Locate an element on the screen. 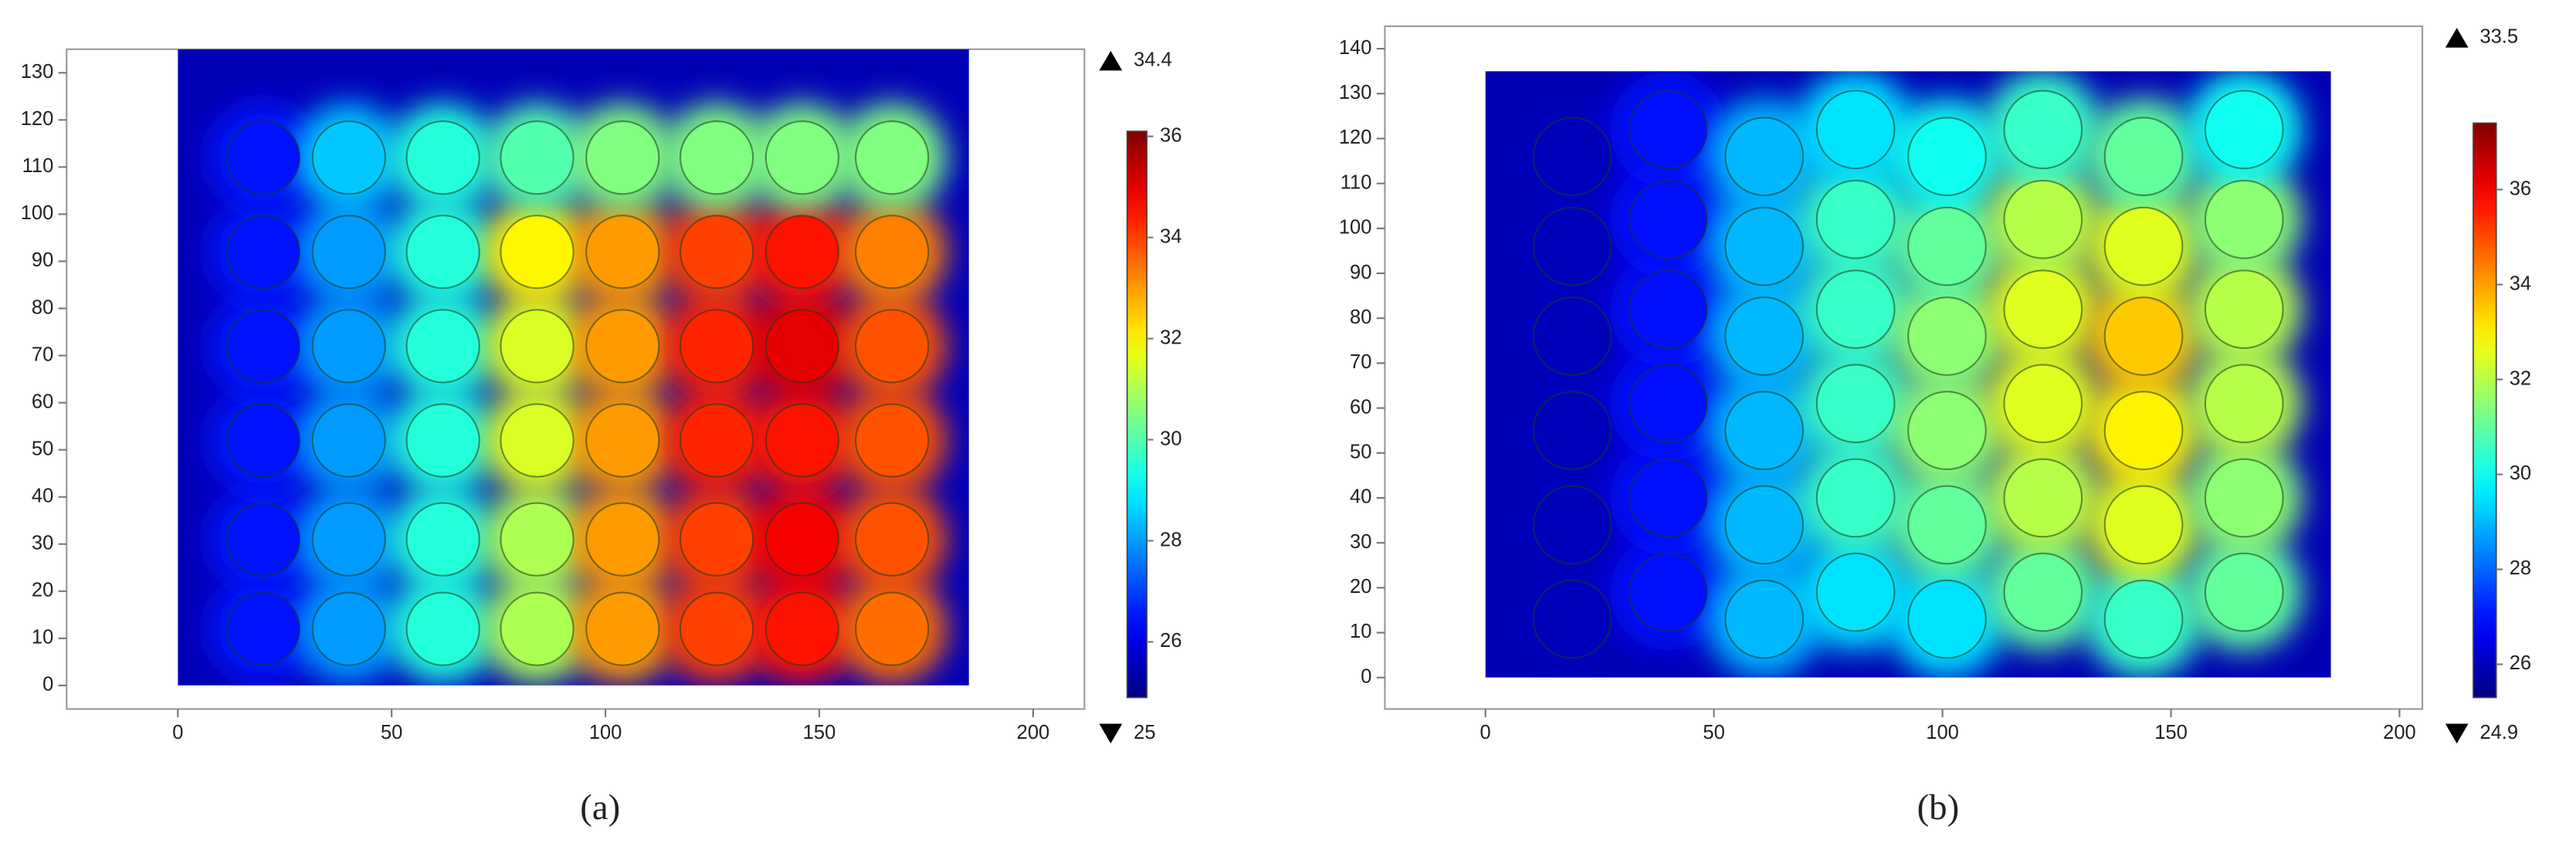 This screenshot has width=2576, height=860. max-label: 33.5 is located at coordinates (2498, 37).